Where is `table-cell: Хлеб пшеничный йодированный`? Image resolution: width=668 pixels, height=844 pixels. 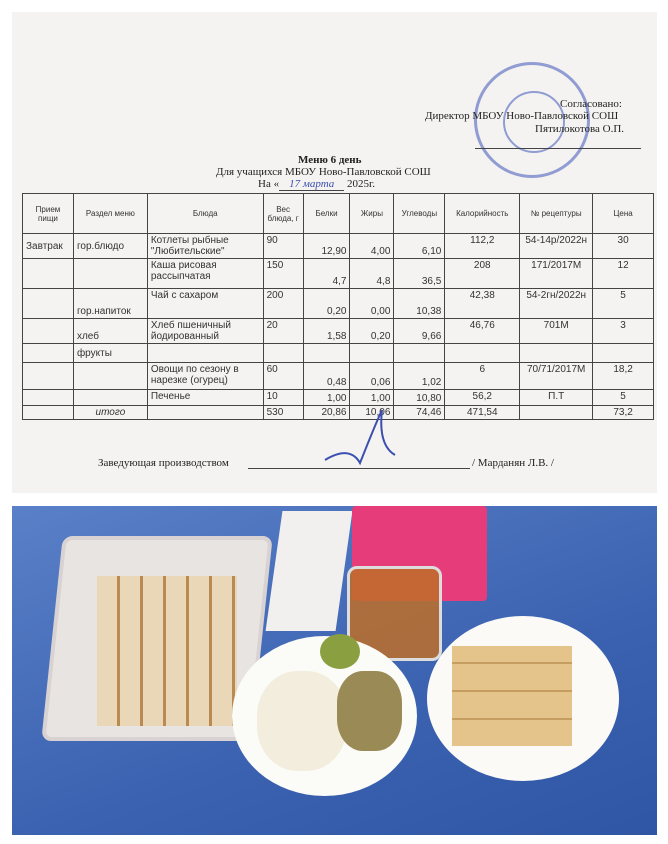 table-cell: Хлеб пшеничный йодированный is located at coordinates (205, 331).